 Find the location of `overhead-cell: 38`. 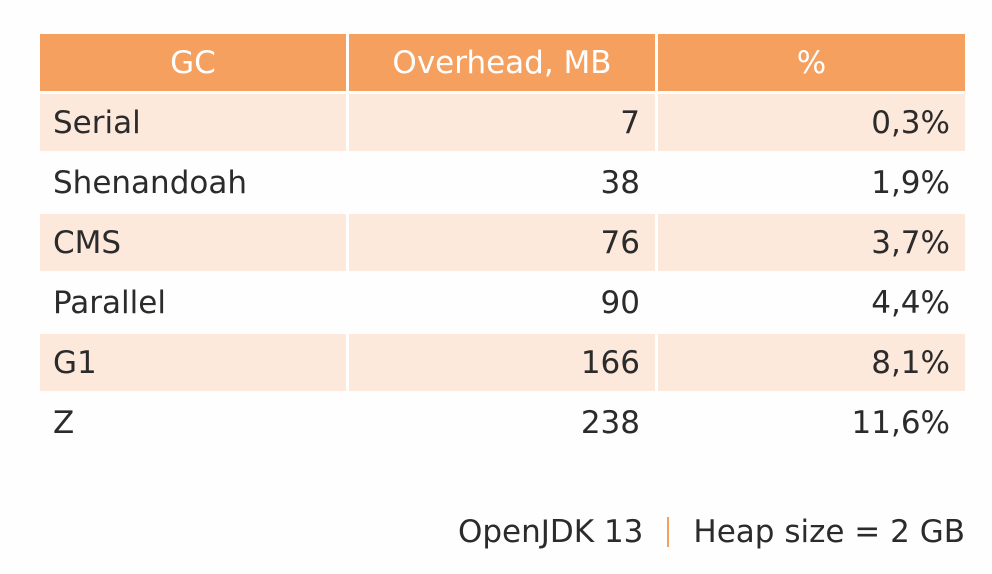

overhead-cell: 38 is located at coordinates (620, 182).